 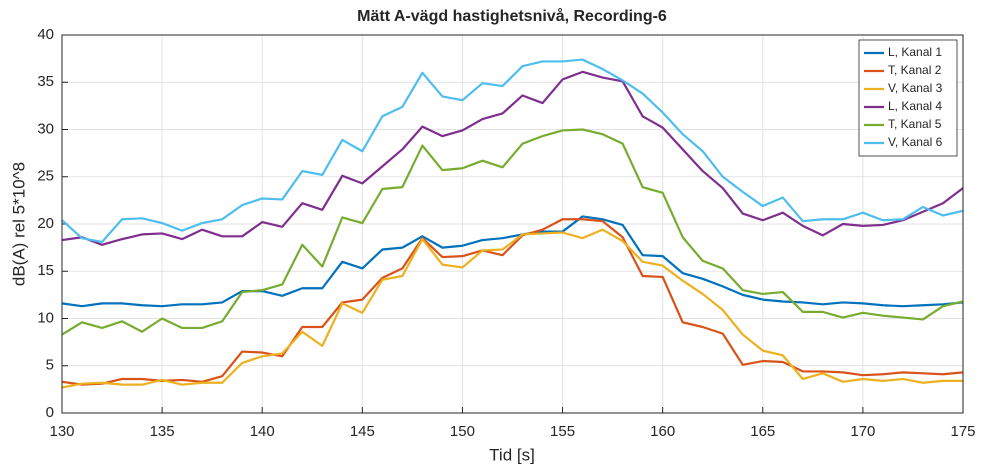 I want to click on x-tick-label: 175, so click(x=962, y=431).